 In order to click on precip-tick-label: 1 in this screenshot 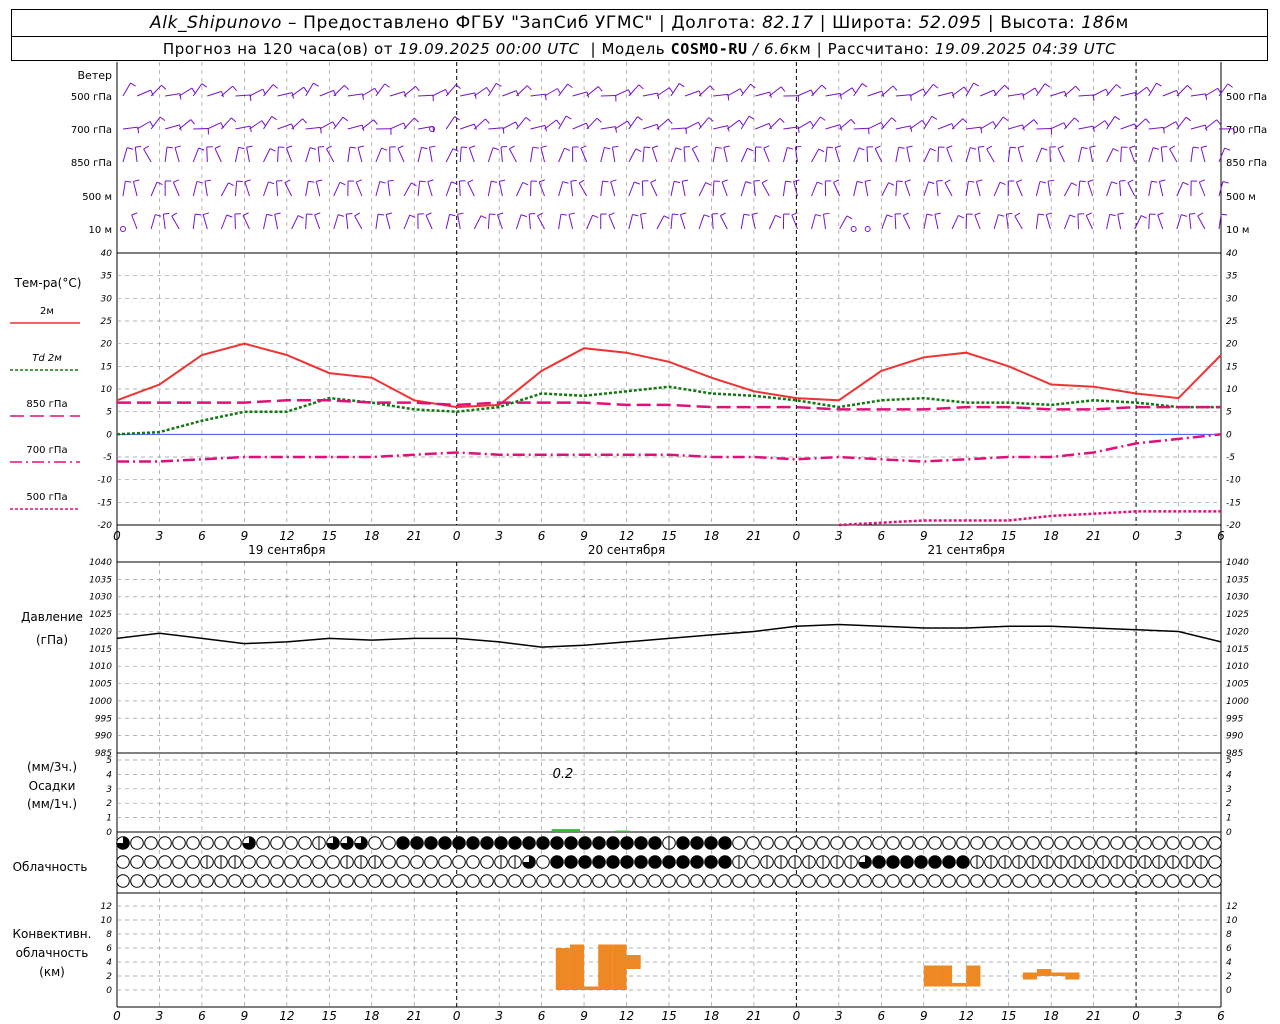, I will do `click(1229, 819)`.